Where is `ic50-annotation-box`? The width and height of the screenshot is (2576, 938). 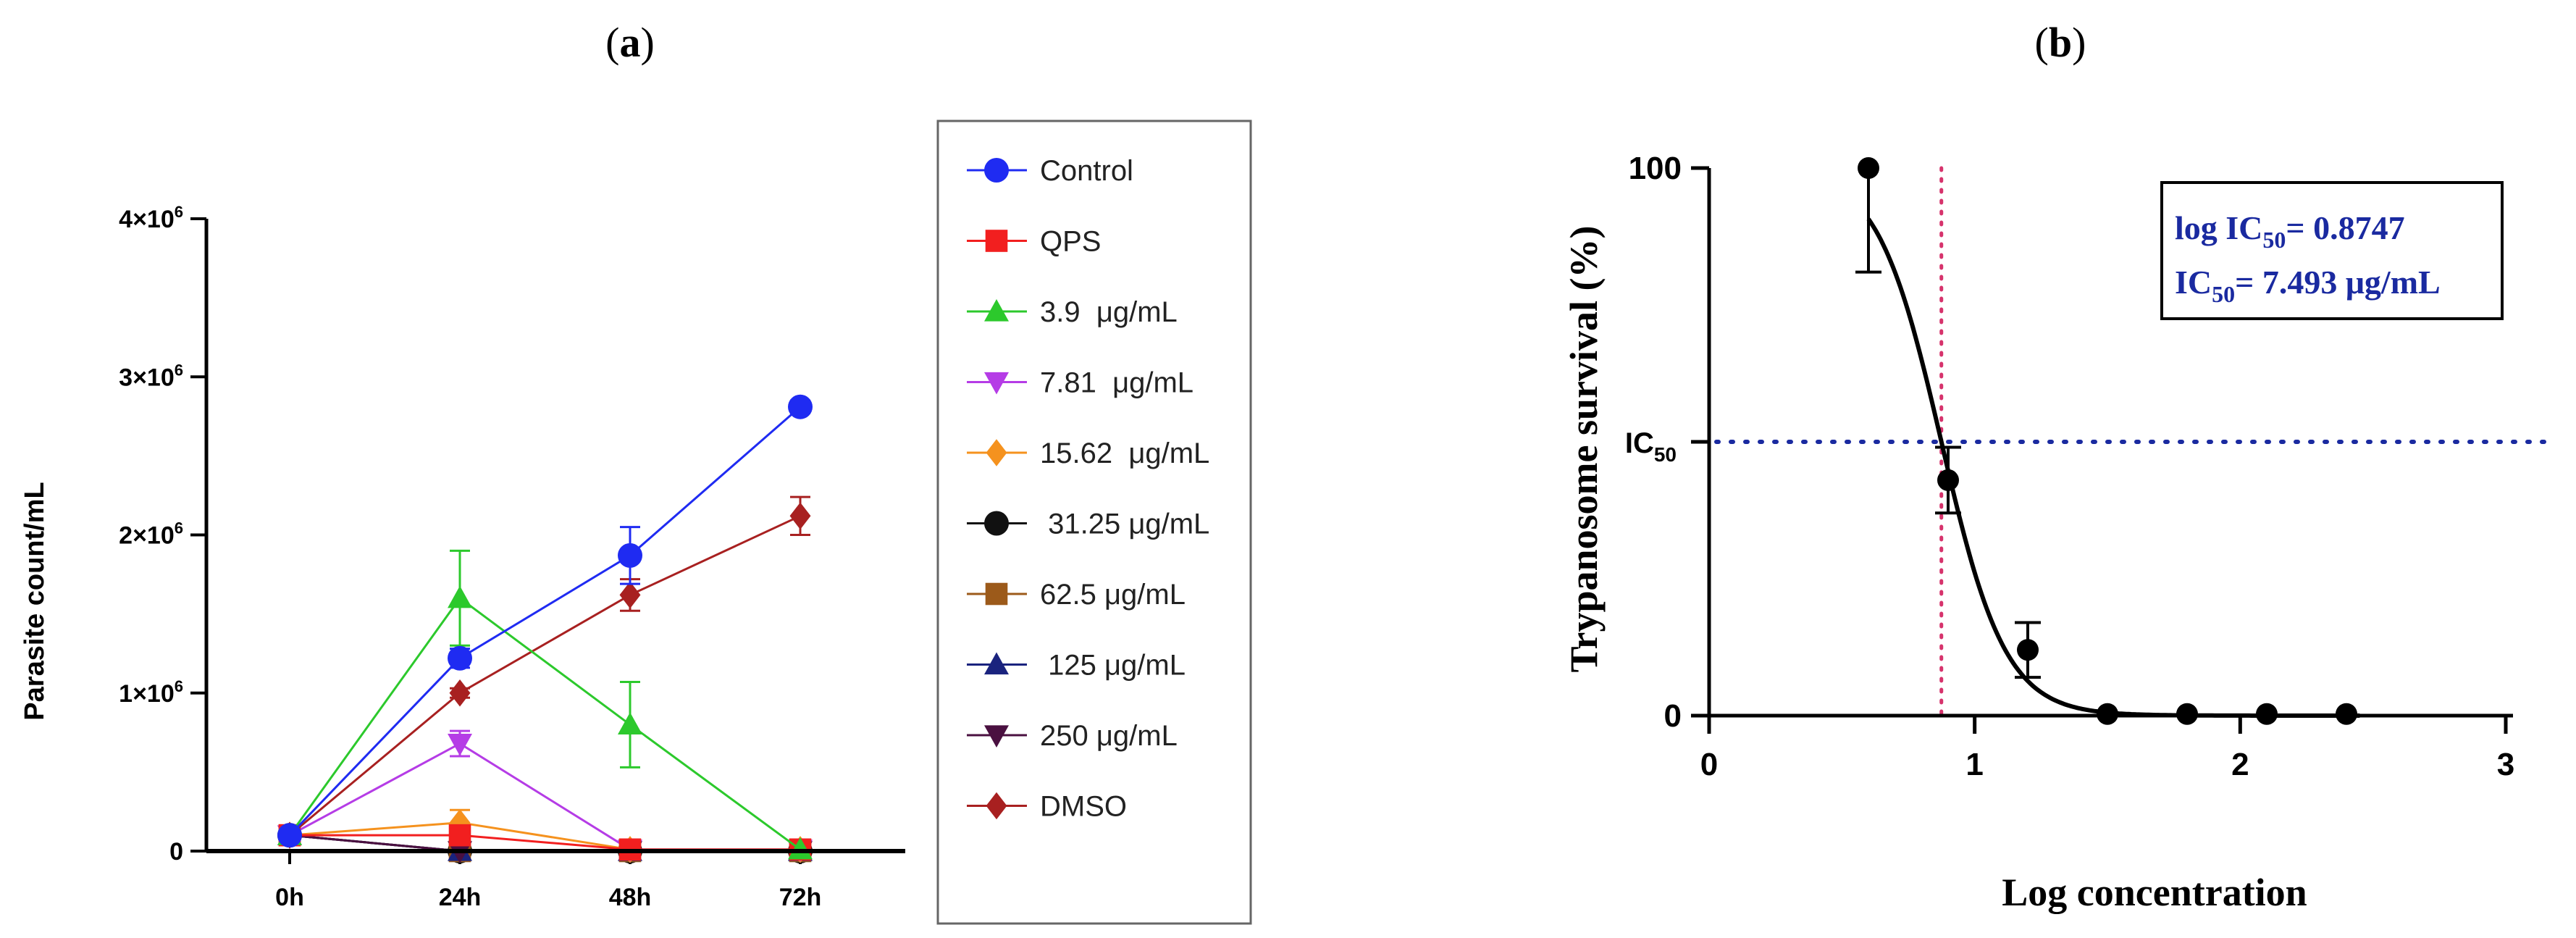 ic50-annotation-box is located at coordinates (2332, 251).